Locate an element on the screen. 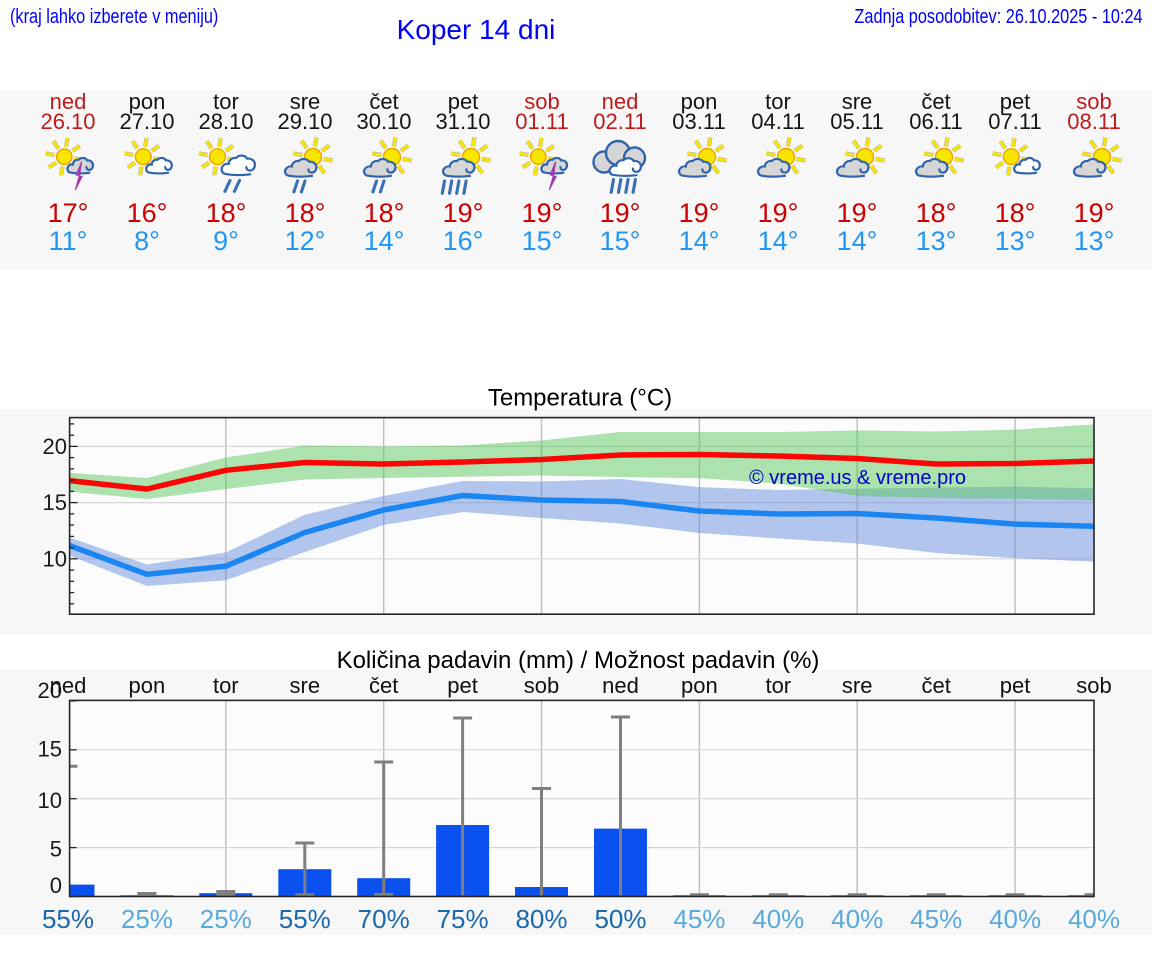 The width and height of the screenshot is (1152, 975). svg-text: 70% is located at coordinates (384, 919).